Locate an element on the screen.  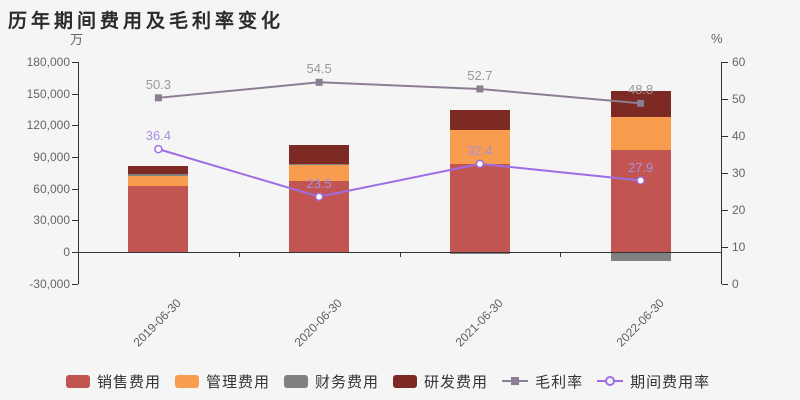
bar-研发费用-2021-06-30 is located at coordinates (479, 120).